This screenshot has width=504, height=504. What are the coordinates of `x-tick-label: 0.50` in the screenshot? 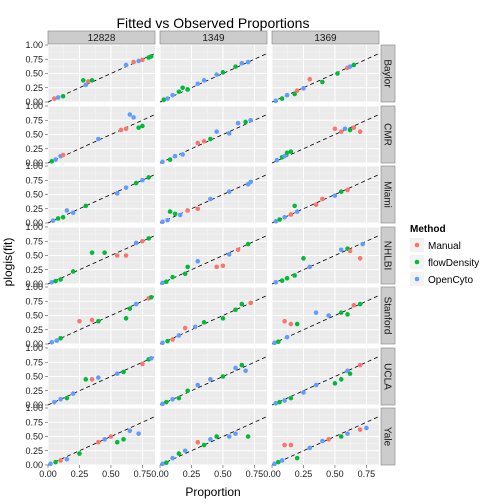 It's located at (335, 474).